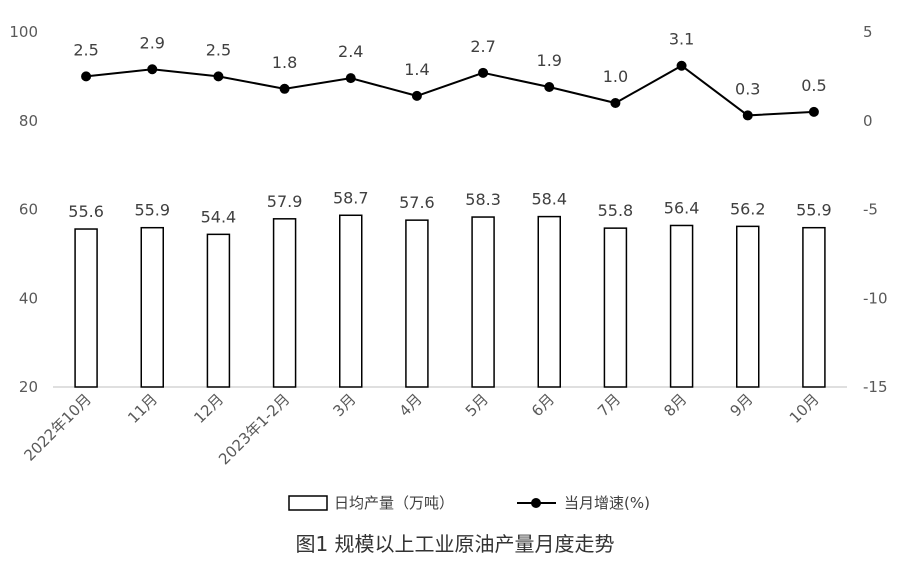  What do you see at coordinates (469, 503) in the screenshot?
I see `legend: 日均产量（万吨） 当月增速(%)` at bounding box center [469, 503].